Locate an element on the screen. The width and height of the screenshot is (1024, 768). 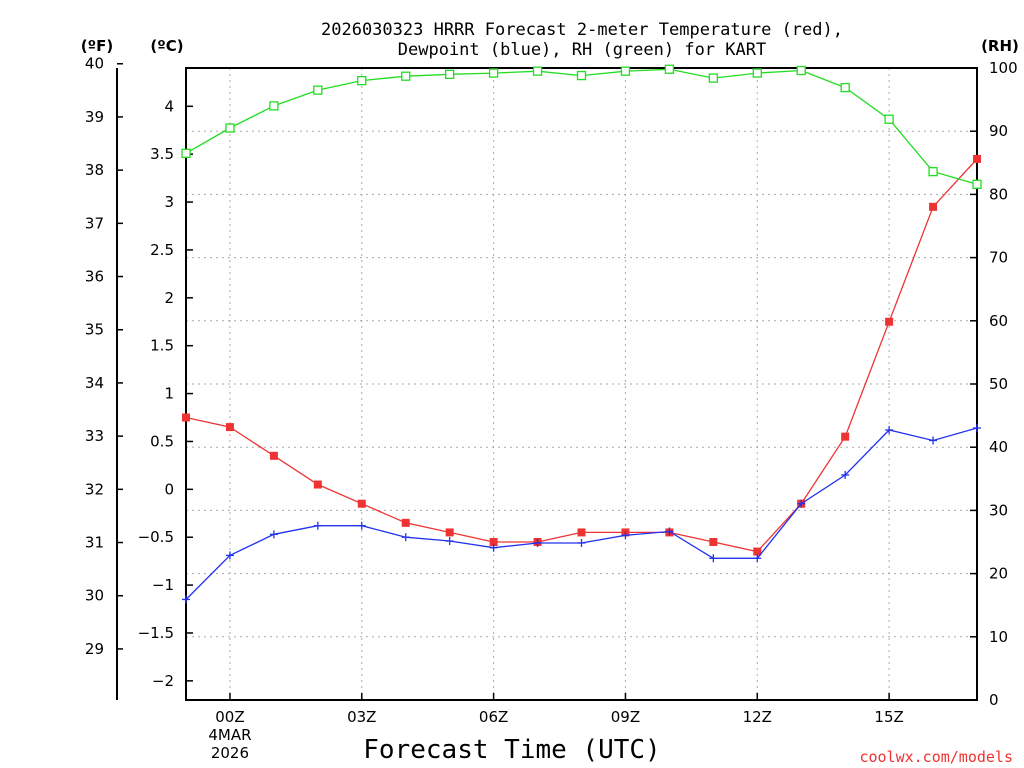
fahrenheit-tick-label: 38 is located at coordinates (94, 170).